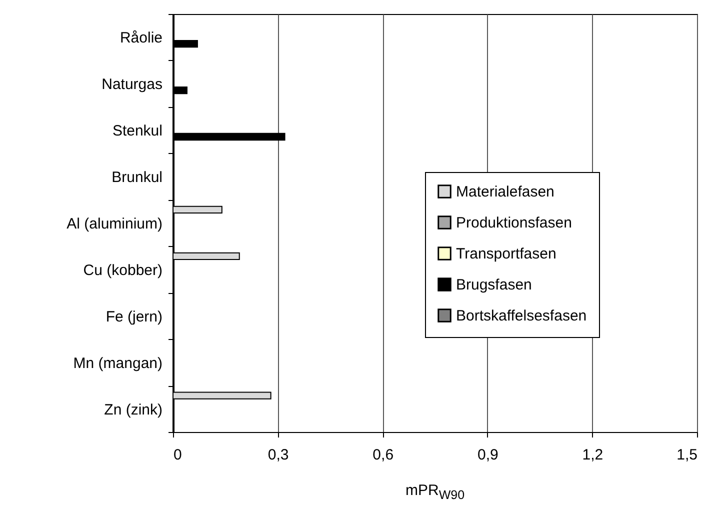 The width and height of the screenshot is (712, 520). I want to click on x-tick-label: 0,9, so click(487, 455).